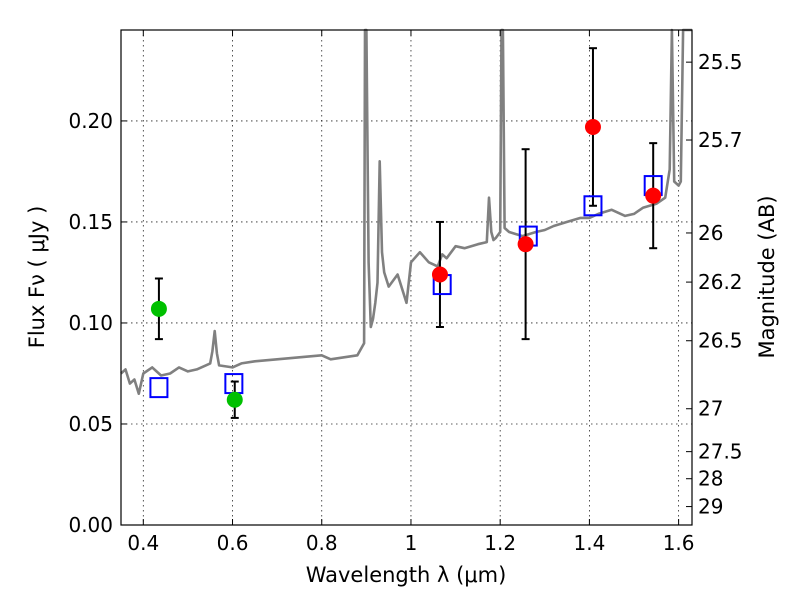 This screenshot has width=800, height=600. What do you see at coordinates (90, 121) in the screenshot?
I see `y-tick-label: 0.20` at bounding box center [90, 121].